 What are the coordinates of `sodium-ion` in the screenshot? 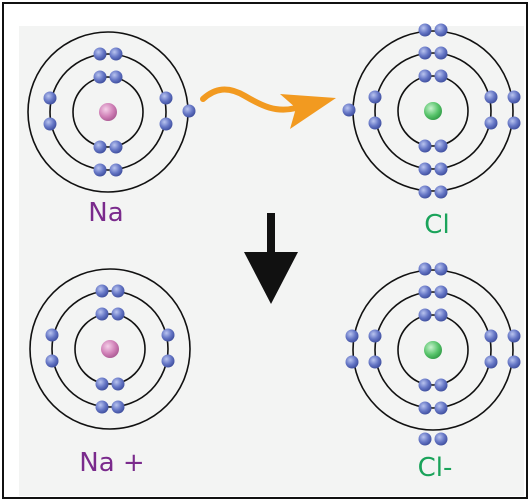 It's located at (110, 349).